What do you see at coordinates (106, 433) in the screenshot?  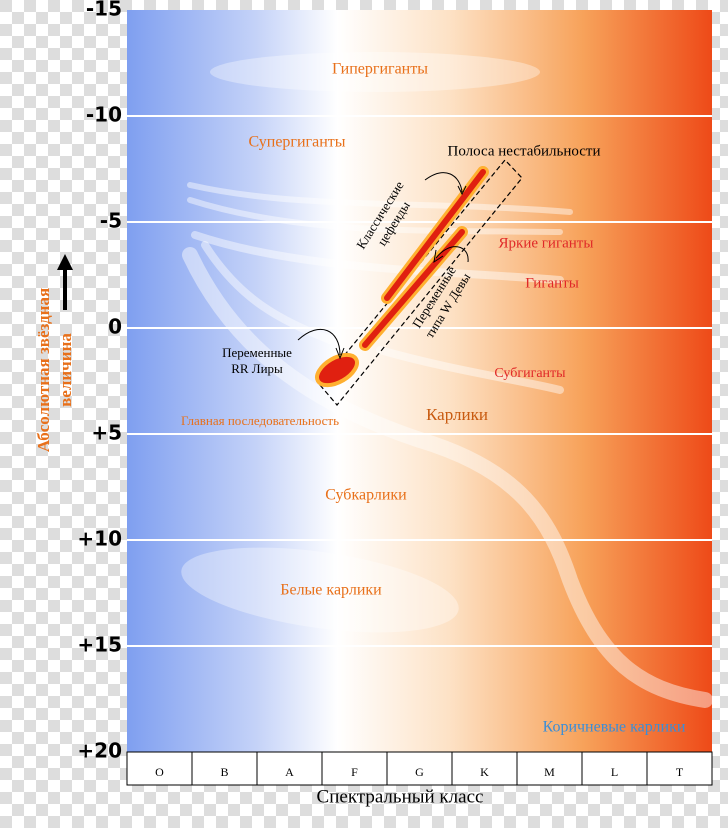 I see `y-tick-label: +5` at bounding box center [106, 433].